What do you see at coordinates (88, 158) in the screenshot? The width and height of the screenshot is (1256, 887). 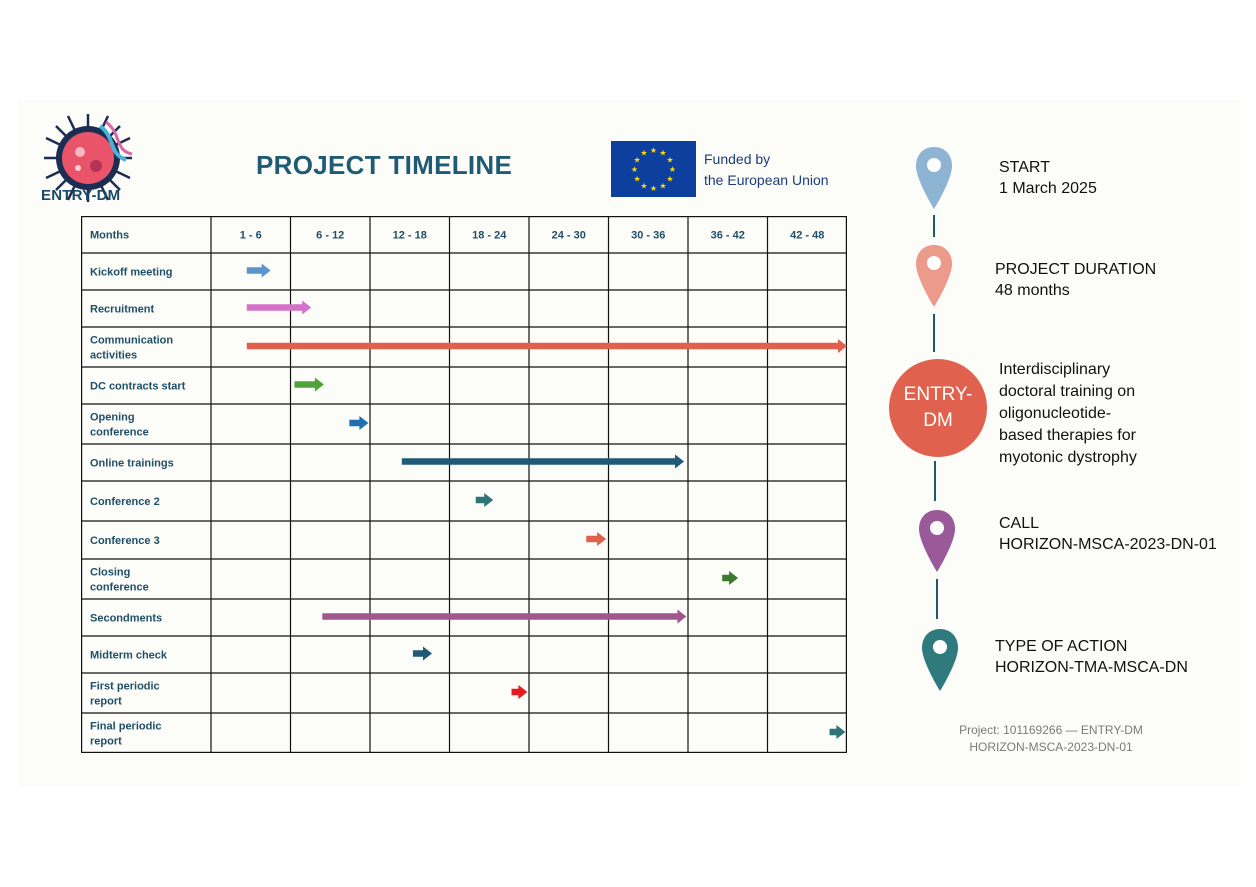 I see `entry-dm-logo` at bounding box center [88, 158].